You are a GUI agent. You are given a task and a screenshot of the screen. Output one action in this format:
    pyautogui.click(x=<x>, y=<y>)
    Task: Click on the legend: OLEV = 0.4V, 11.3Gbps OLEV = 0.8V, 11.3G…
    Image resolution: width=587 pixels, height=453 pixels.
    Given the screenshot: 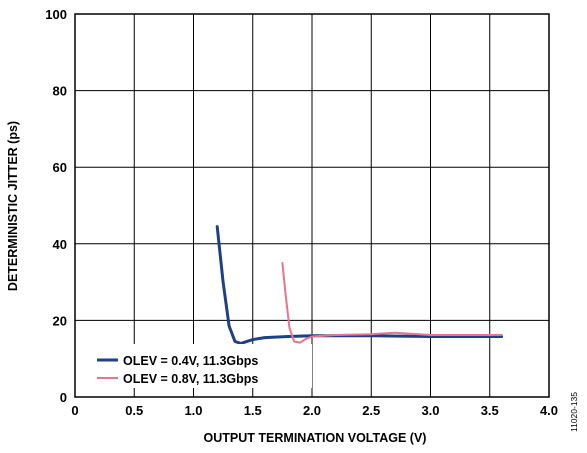 What is the action you would take?
    pyautogui.click(x=201, y=366)
    